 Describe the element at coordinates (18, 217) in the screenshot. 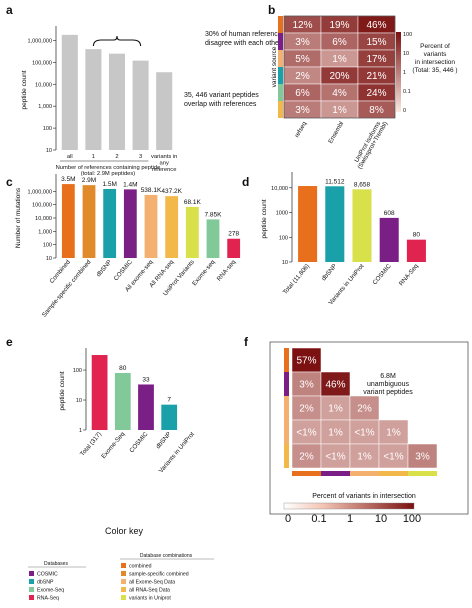

I see `y-axis-title-c: Number of mutations` at that location.